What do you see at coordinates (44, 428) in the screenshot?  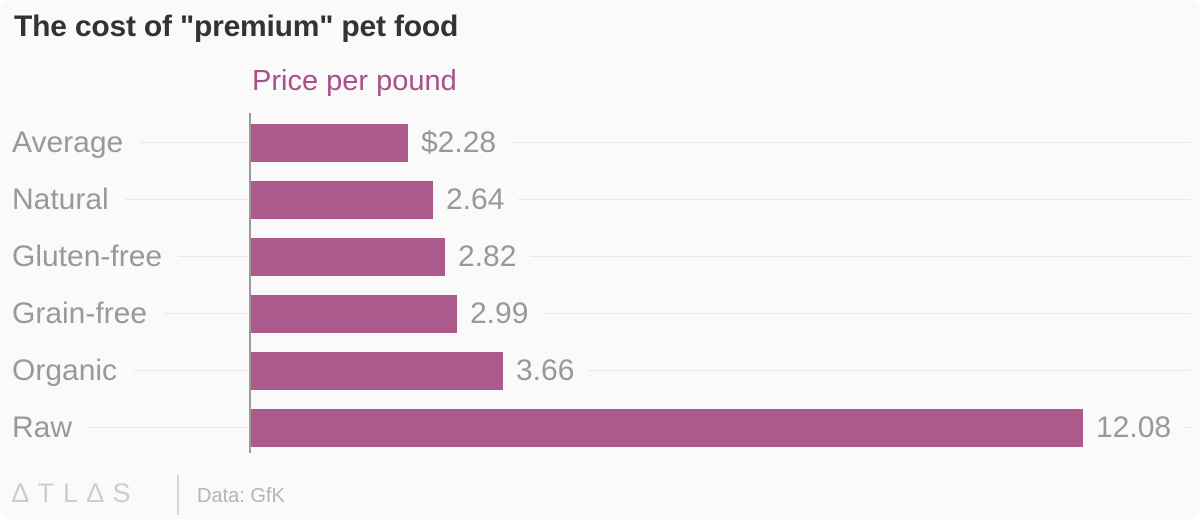 I see `category-label: Raw` at bounding box center [44, 428].